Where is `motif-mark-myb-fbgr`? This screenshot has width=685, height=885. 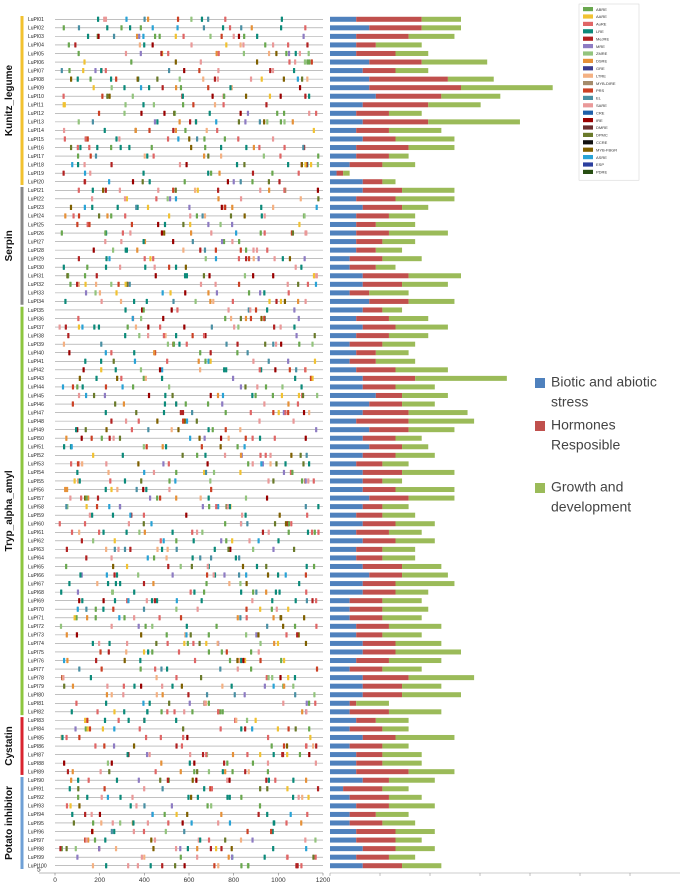
motif-mark-myb-fbgr is located at coordinates (231, 849).